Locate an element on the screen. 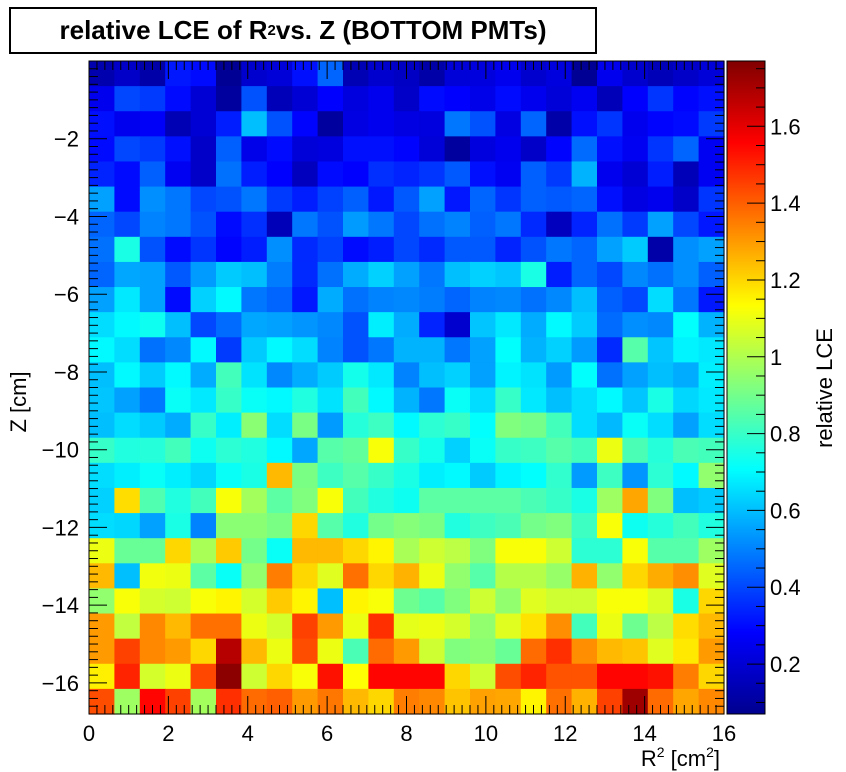 The width and height of the screenshot is (846, 772). x-axis-label: R2 [cm2] is located at coordinates (680, 757).